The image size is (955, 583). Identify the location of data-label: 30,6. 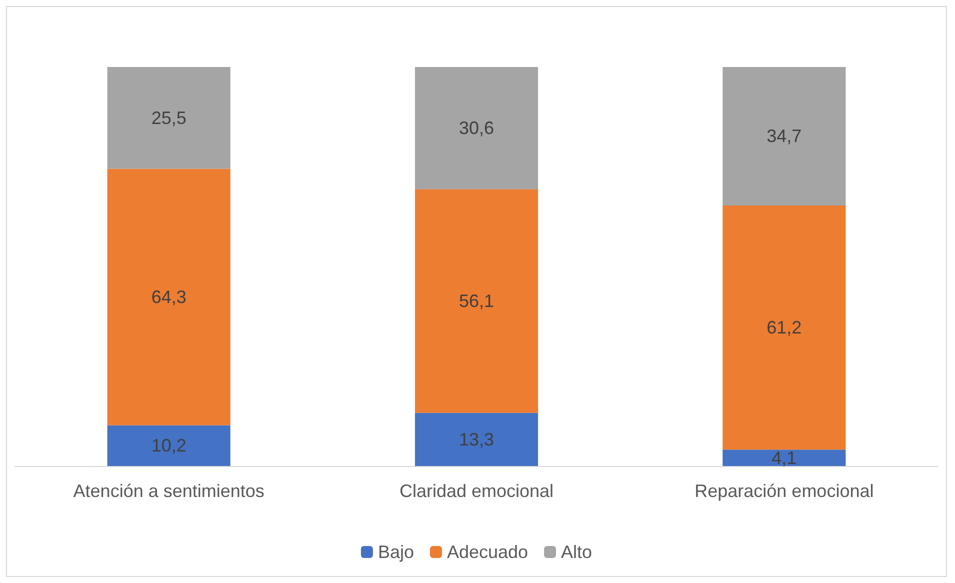
(476, 128).